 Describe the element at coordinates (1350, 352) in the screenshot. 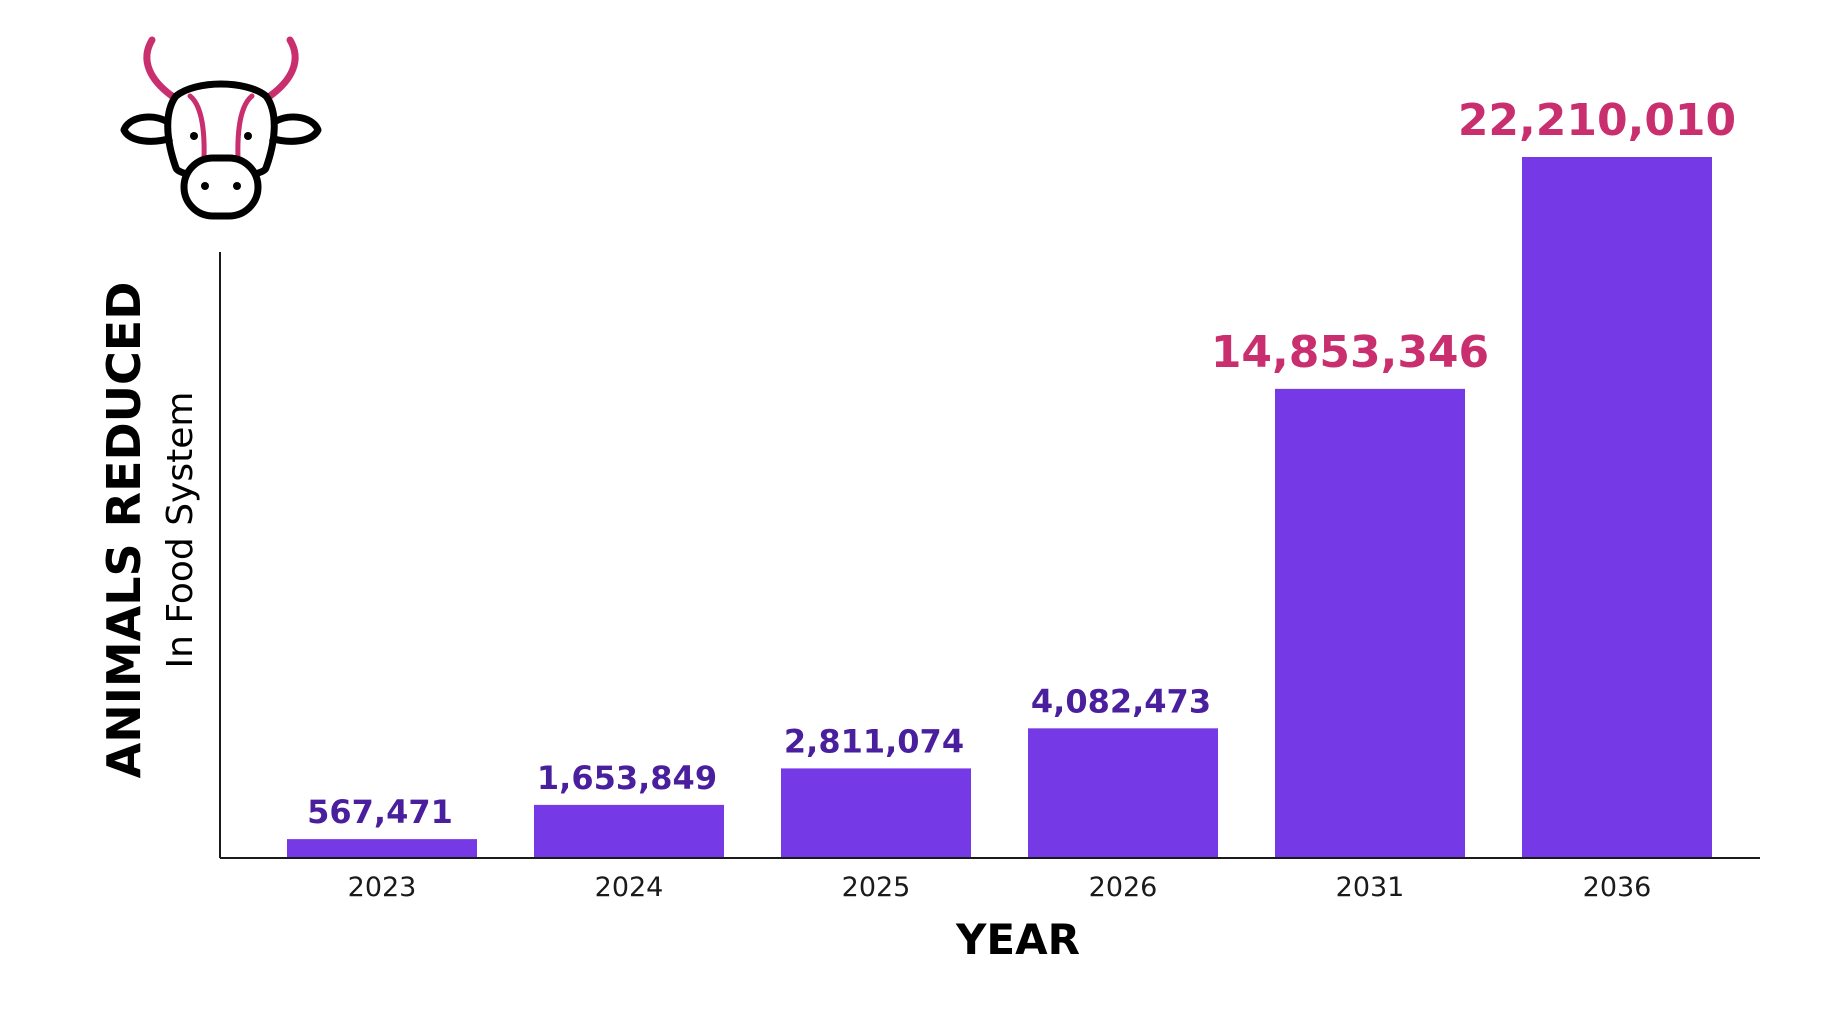

I see `value-label-2031: 14,853,346` at that location.